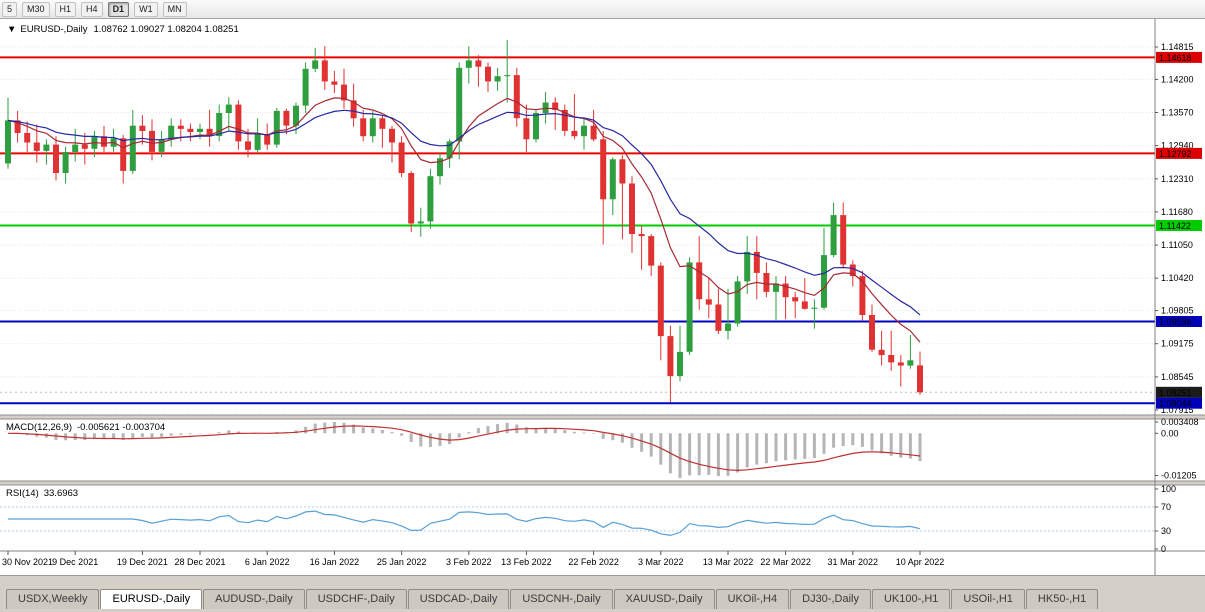  I want to click on price-tag-value: 1.14618, so click(1175, 58).